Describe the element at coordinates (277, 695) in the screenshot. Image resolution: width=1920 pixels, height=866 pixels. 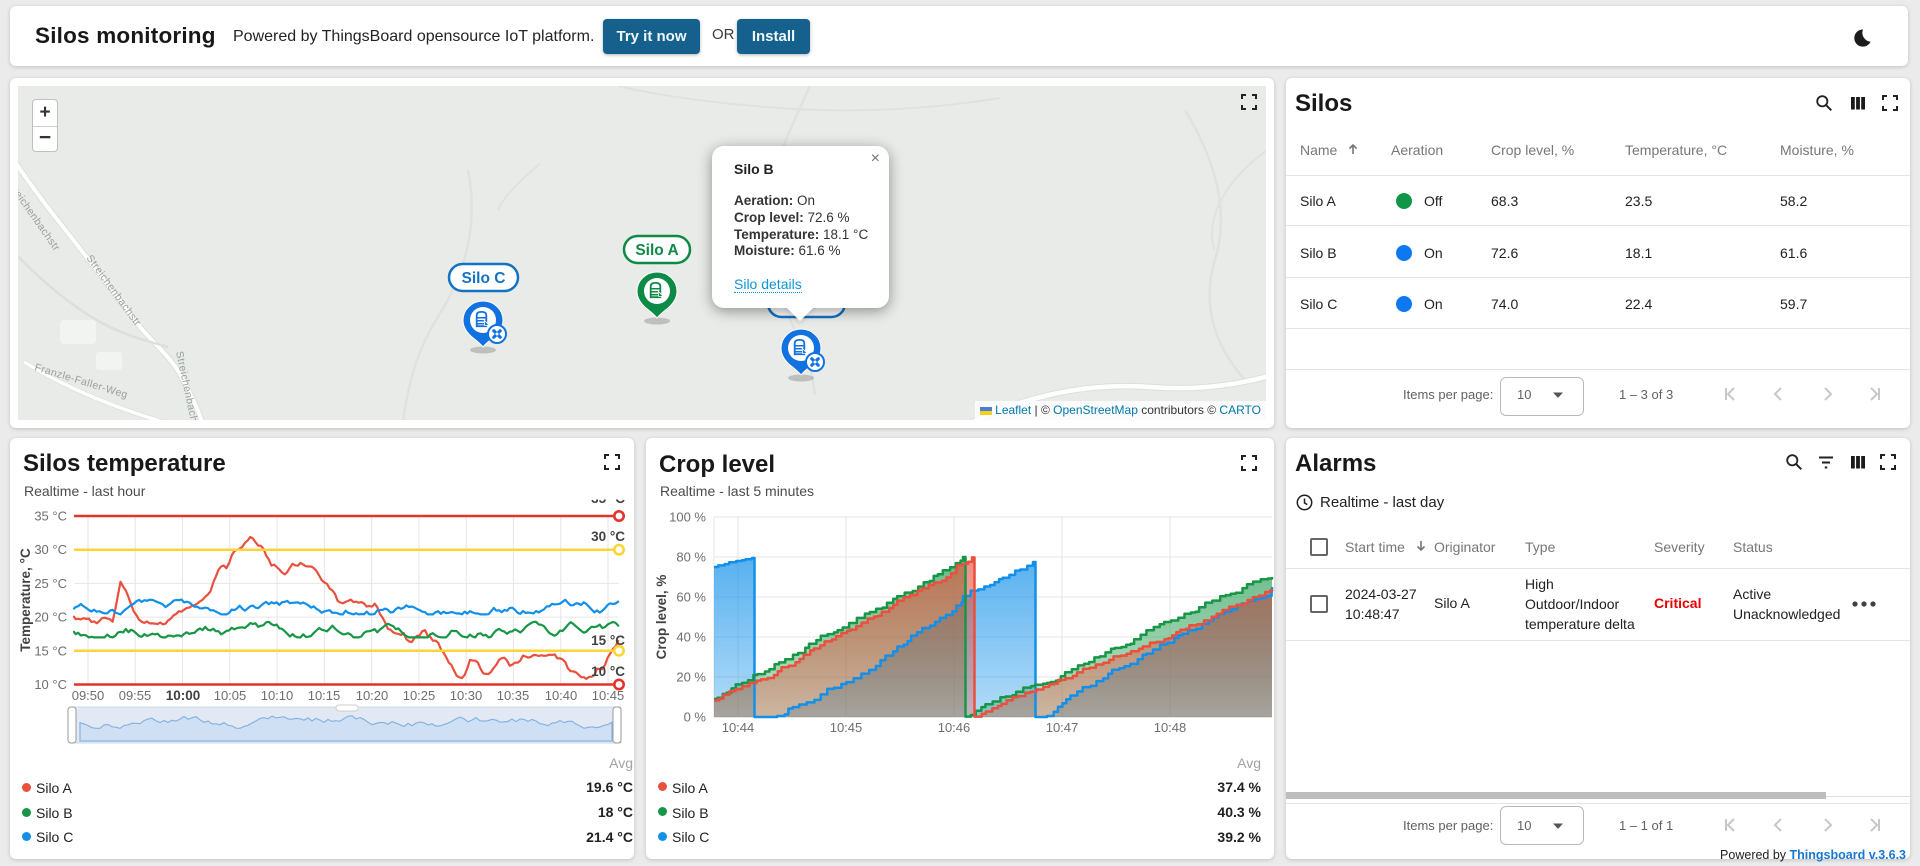
I see `svg-text: 10:10` at that location.